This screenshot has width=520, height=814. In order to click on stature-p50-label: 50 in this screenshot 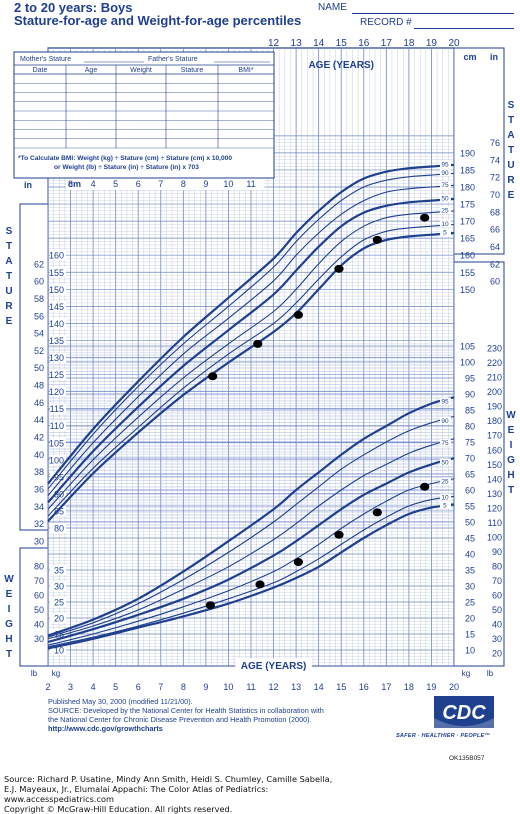, I will do `click(445, 199)`.